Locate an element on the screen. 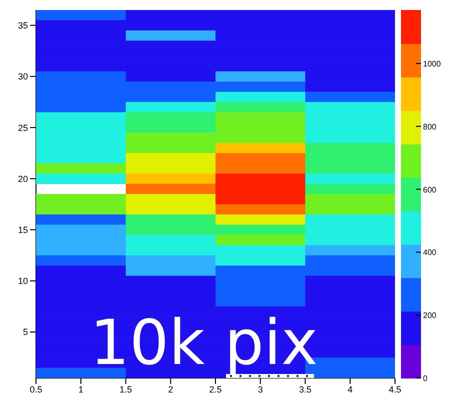 The height and width of the screenshot is (408, 452). y-tick-label: 20 is located at coordinates (23, 179).